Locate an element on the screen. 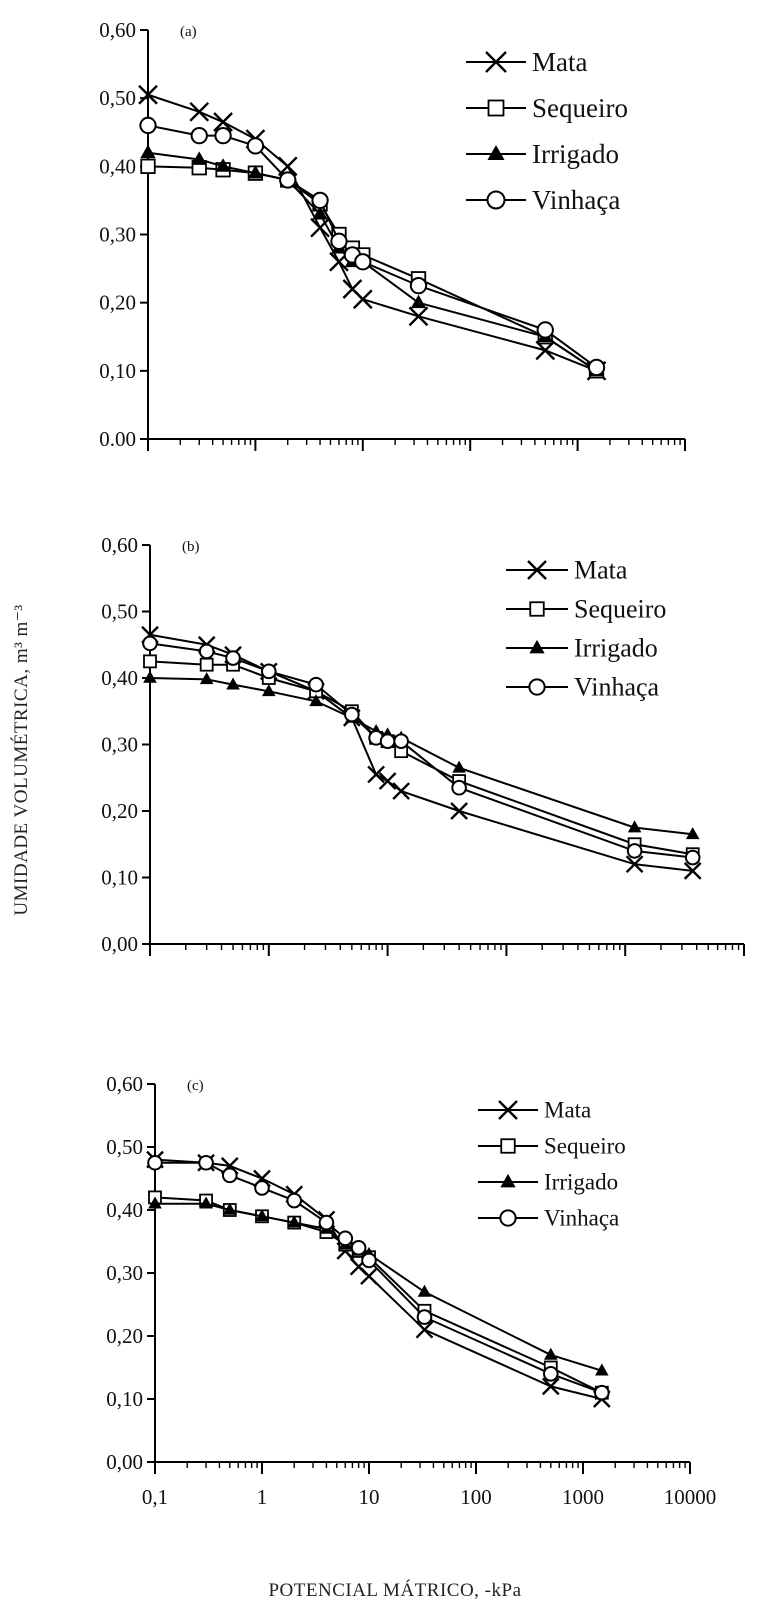  series-irrigado is located at coordinates (372, 260).